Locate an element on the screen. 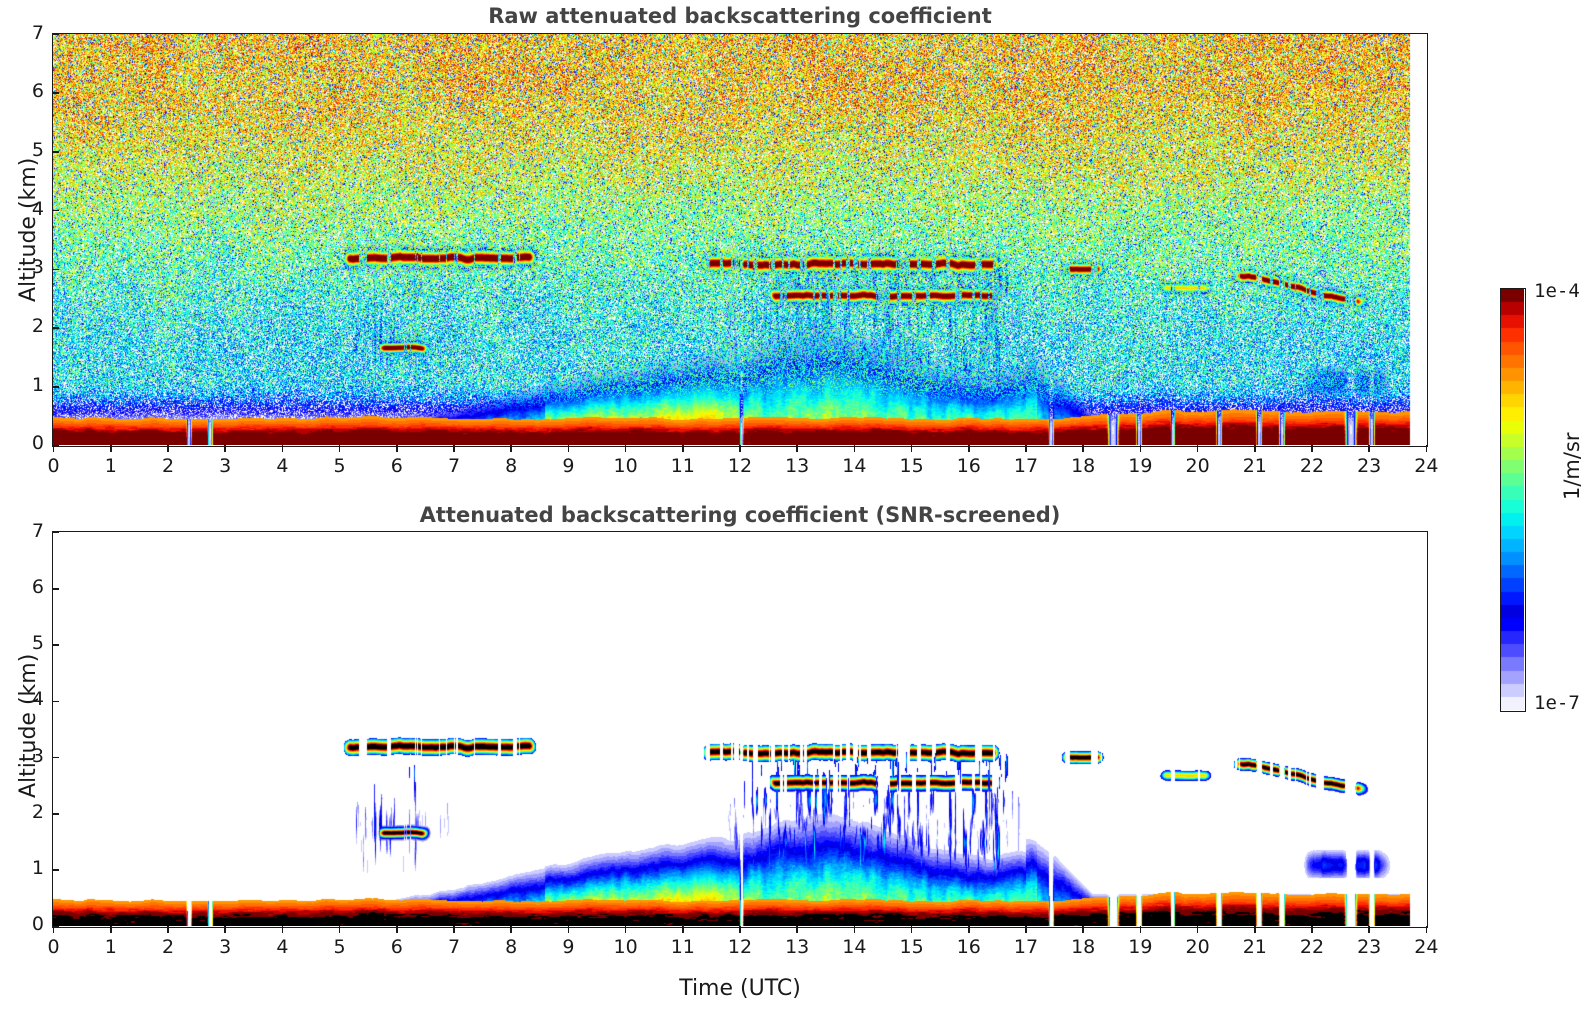  y-axis-label-screened: Altitude (km) is located at coordinates (28, 725).